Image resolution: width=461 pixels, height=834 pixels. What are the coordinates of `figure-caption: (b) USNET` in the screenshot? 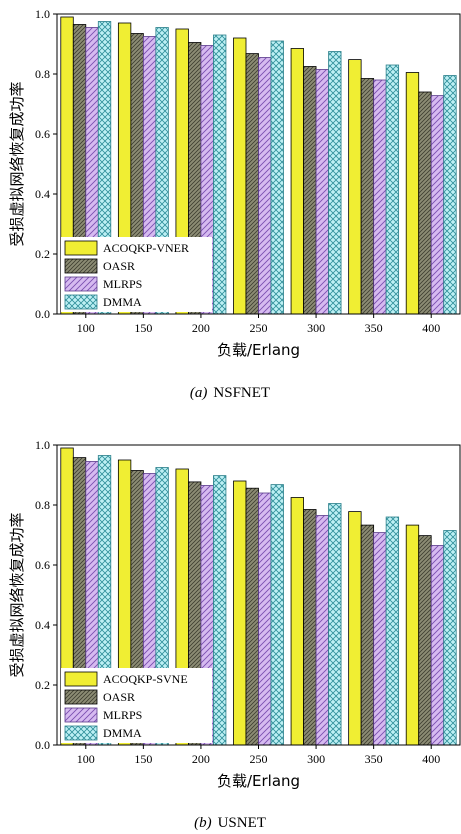 It's located at (230, 823).